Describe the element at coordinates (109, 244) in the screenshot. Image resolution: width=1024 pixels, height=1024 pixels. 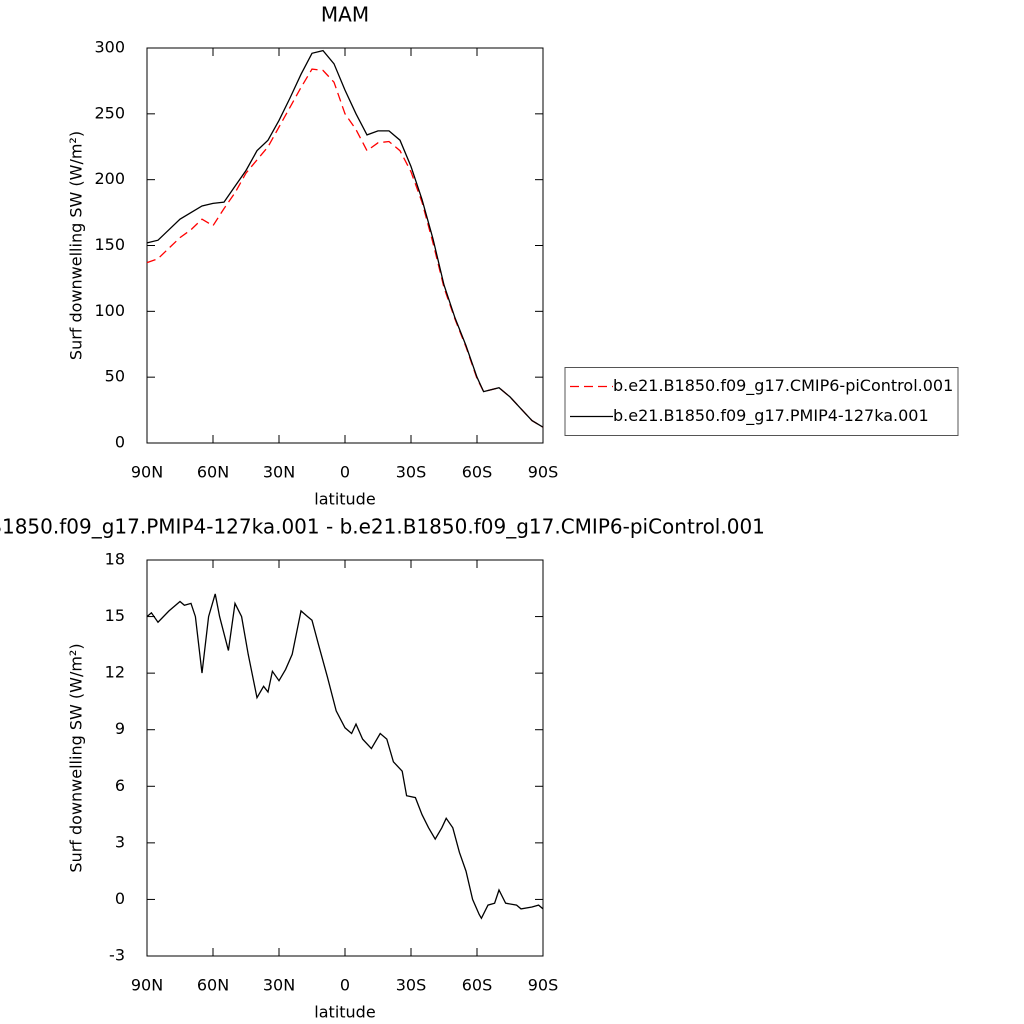
I see `y-tick-label: 150` at that location.